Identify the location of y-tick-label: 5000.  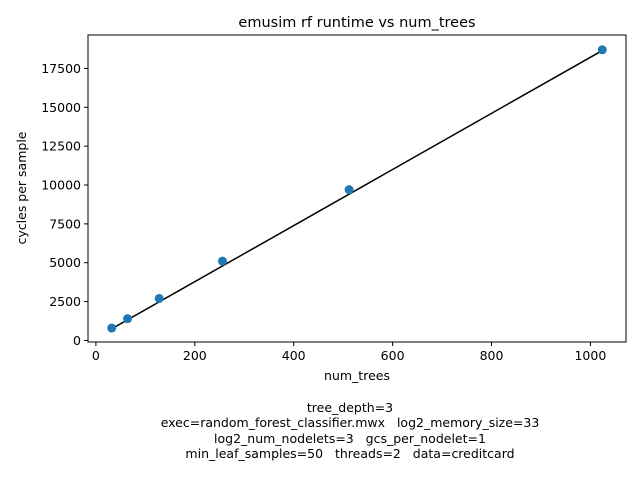
(65, 262).